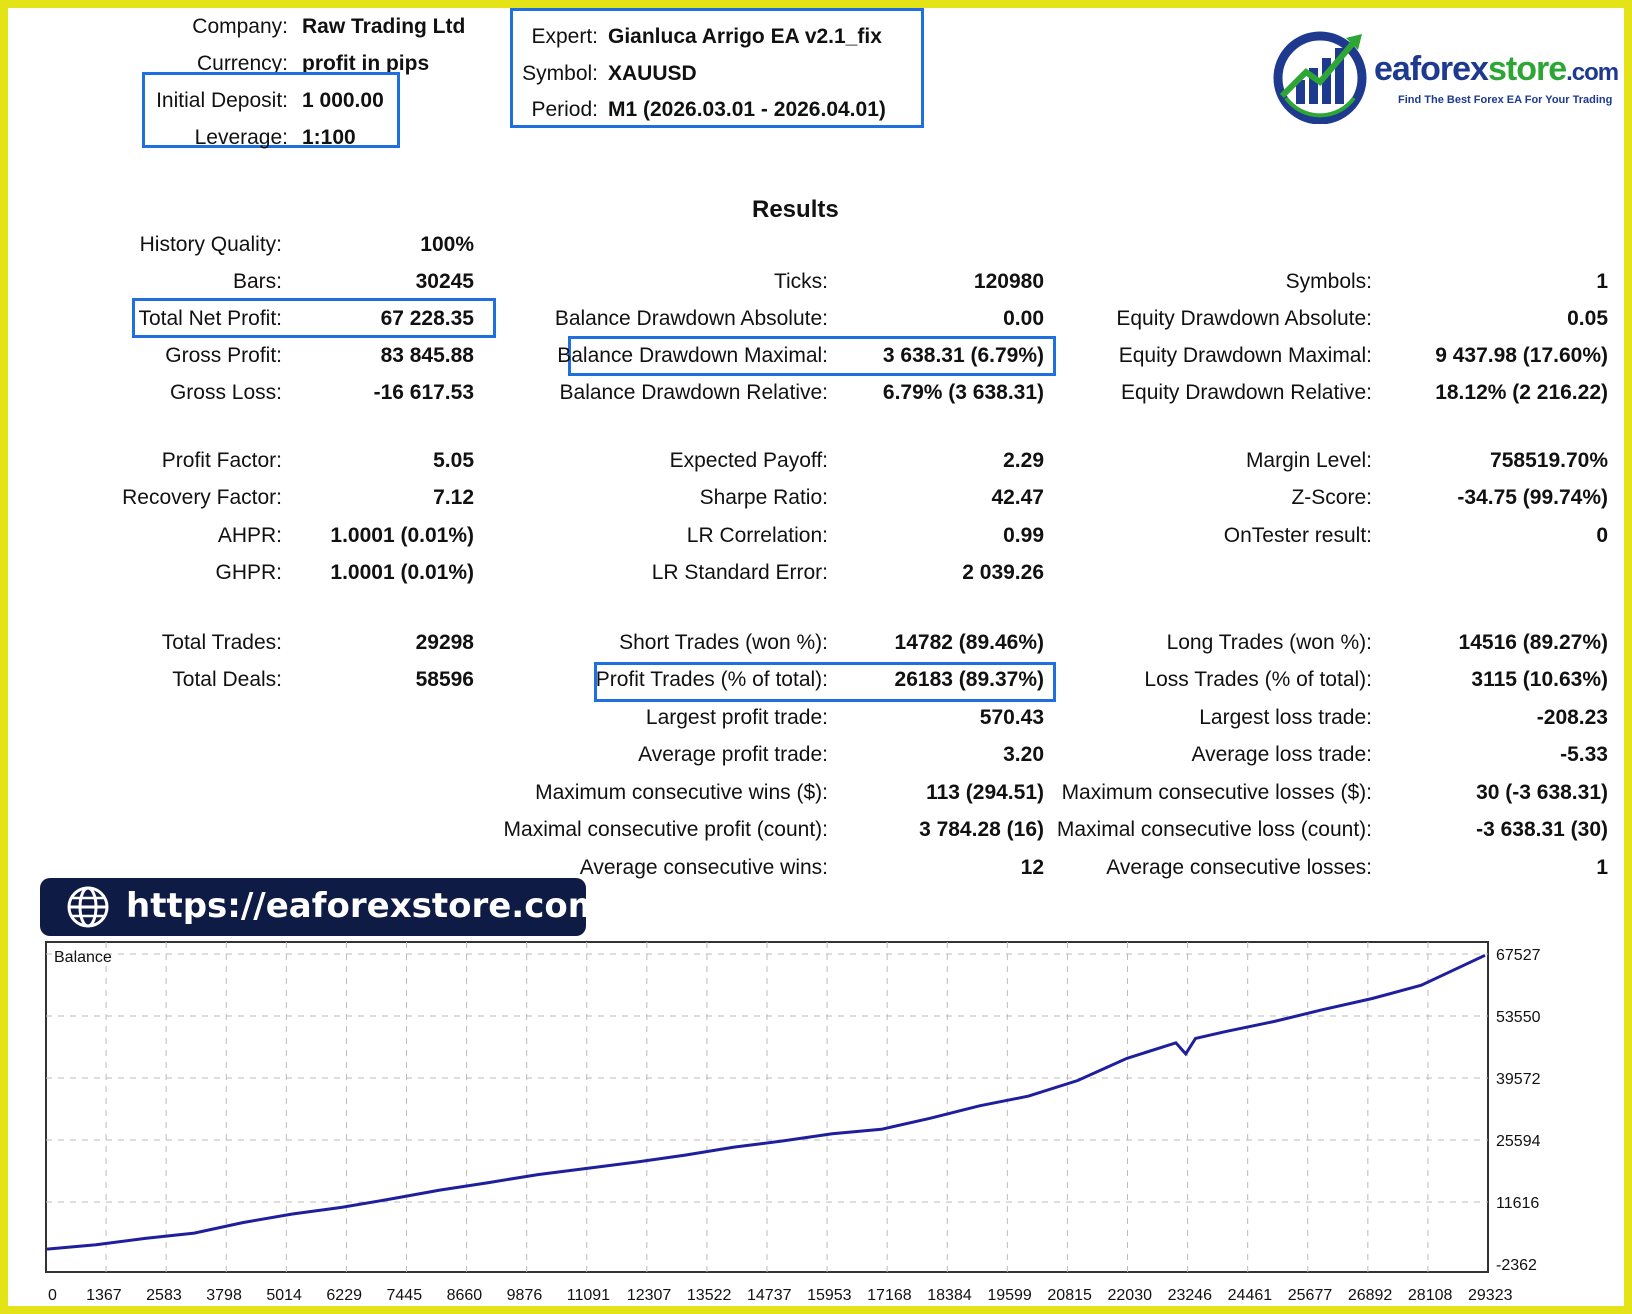 The width and height of the screenshot is (1632, 1314). What do you see at coordinates (444, 679) in the screenshot?
I see `stat-value: 58596` at bounding box center [444, 679].